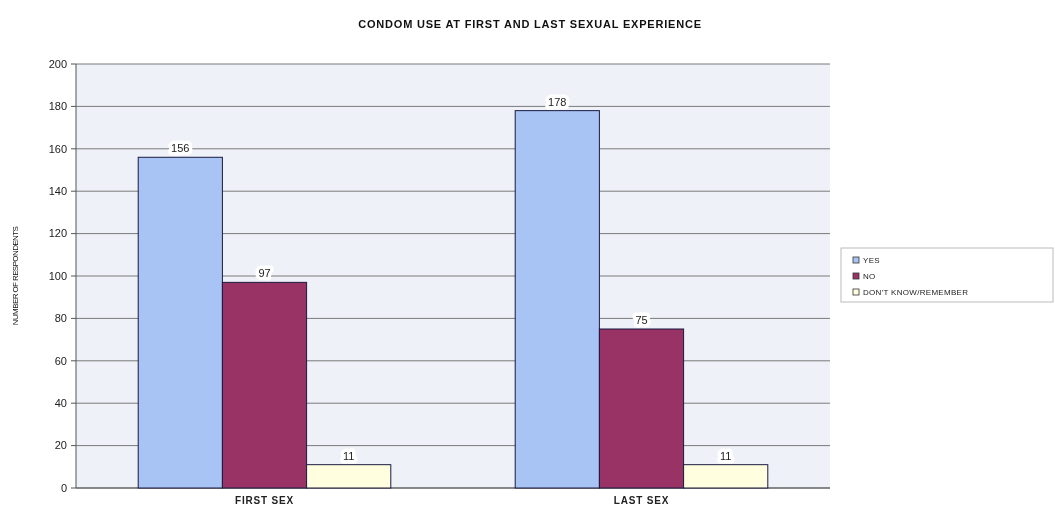 This screenshot has height=508, width=1055. What do you see at coordinates (63, 487) in the screenshot?
I see `y-tick-label: 0` at bounding box center [63, 487].